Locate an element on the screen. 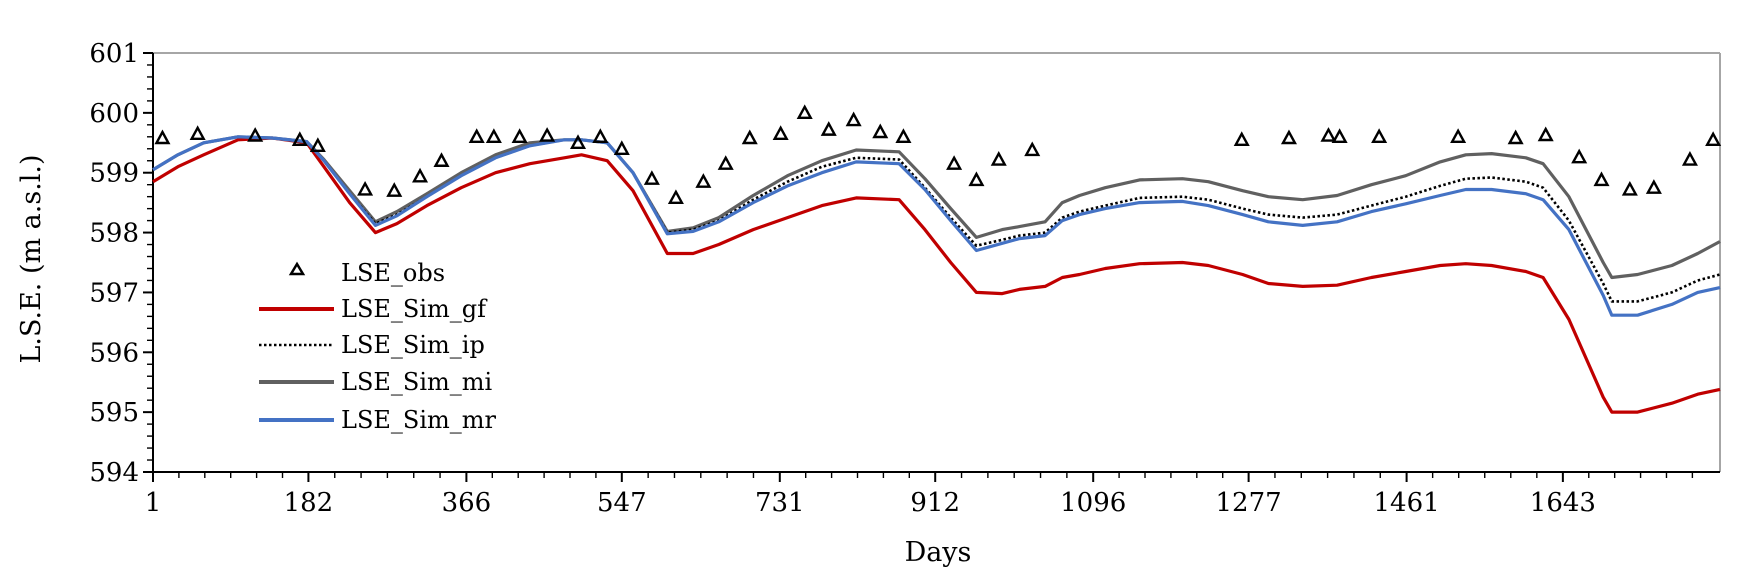  x-tick-label: 731 is located at coordinates (780, 503).